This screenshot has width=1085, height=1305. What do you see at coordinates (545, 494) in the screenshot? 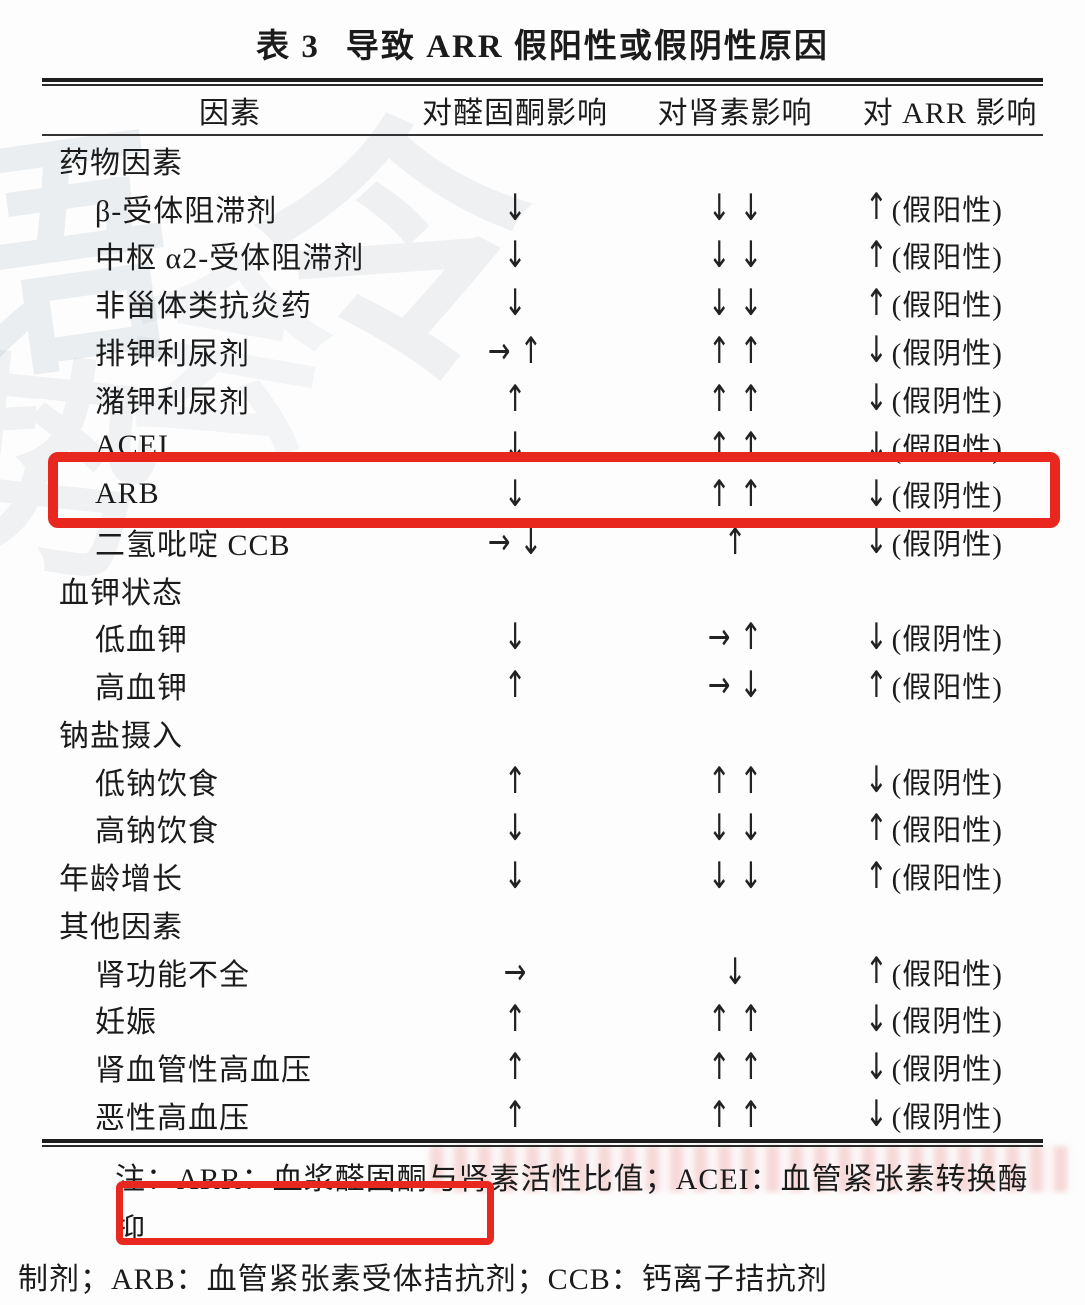
I see `table-row: ARB ↓ ↑↑ ↓ (假阴性)` at bounding box center [545, 494].